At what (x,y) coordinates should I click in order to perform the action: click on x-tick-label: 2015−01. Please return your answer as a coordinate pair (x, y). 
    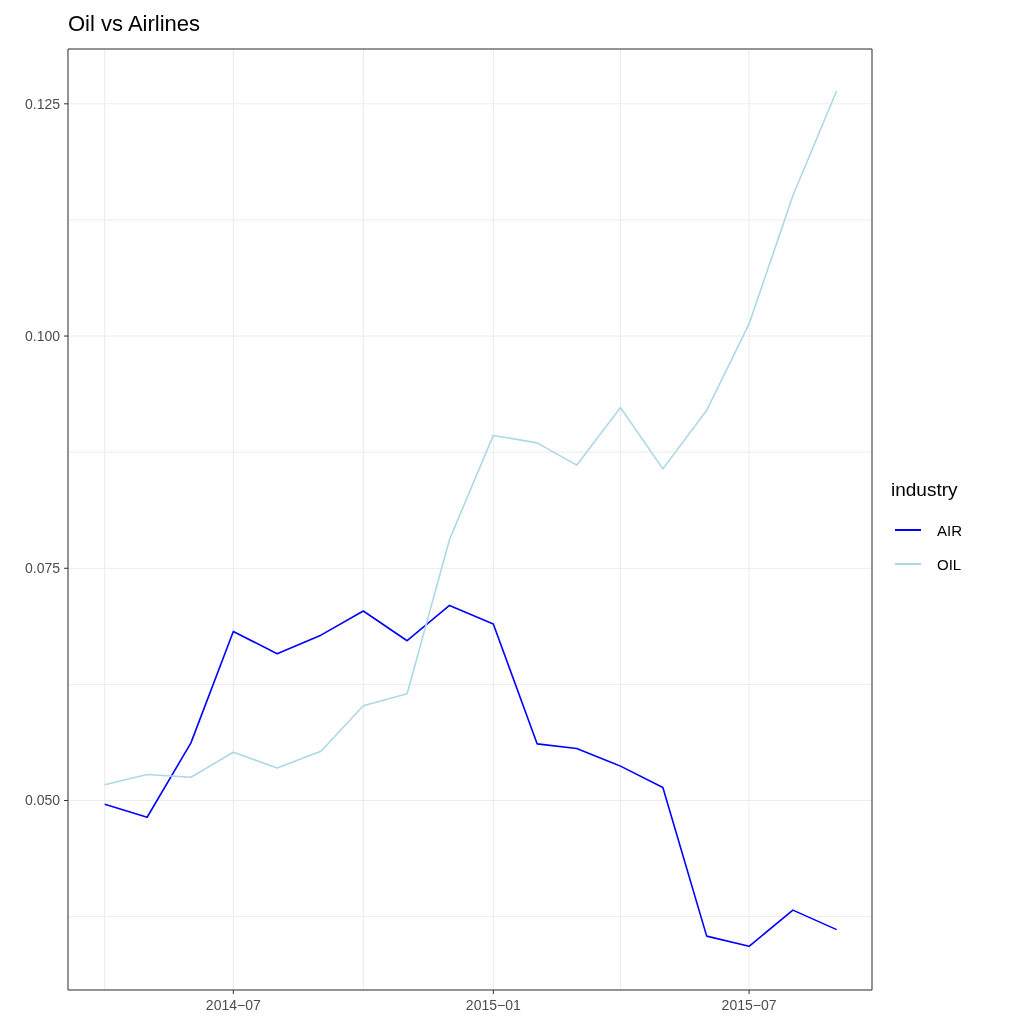
    Looking at the image, I should click on (493, 1005).